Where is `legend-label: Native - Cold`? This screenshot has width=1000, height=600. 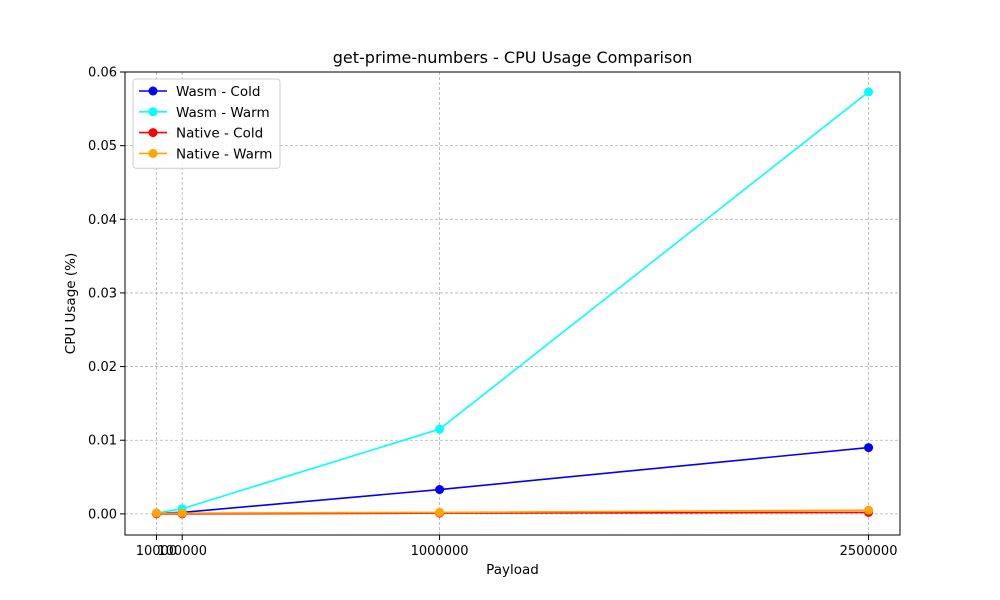
legend-label: Native - Cold is located at coordinates (219, 134).